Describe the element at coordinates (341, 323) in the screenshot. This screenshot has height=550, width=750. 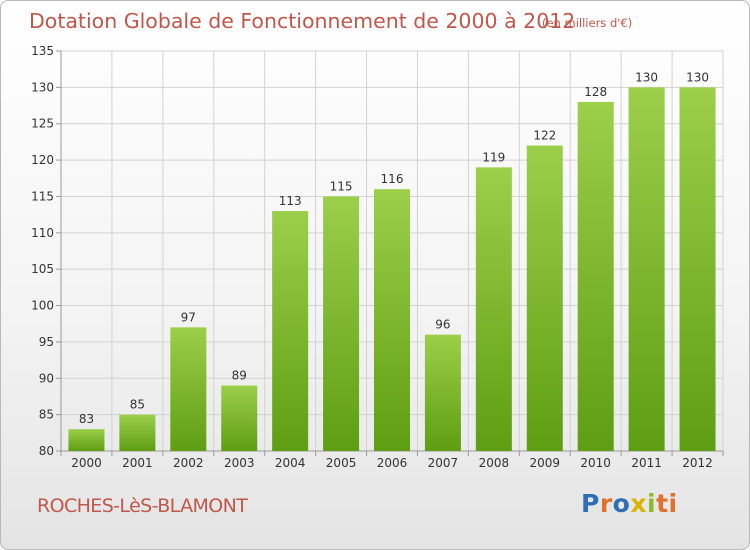
I see `bar-2005` at that location.